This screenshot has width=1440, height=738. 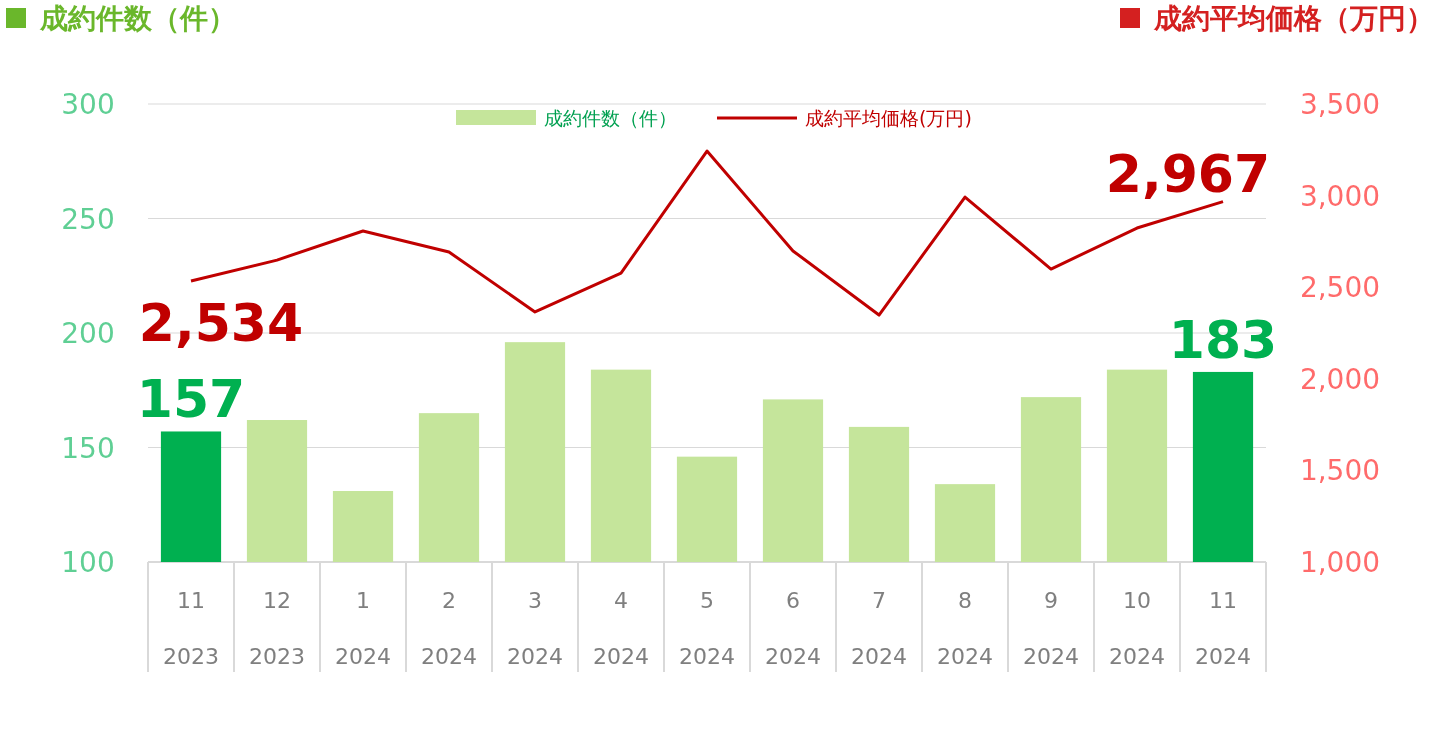 What do you see at coordinates (1340, 379) in the screenshot?
I see `y2-tick-label: 2,000` at bounding box center [1340, 379].